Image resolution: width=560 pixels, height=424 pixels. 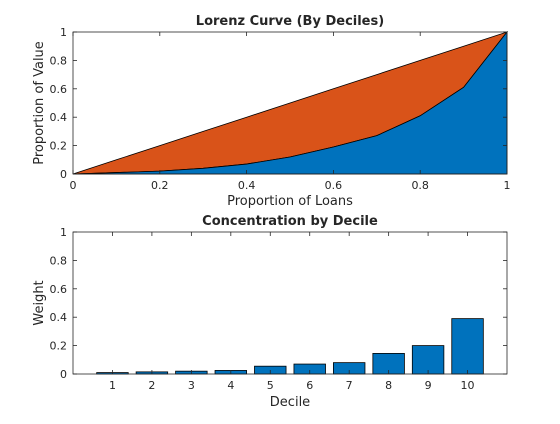 What do you see at coordinates (507, 185) in the screenshot?
I see `lorenz-xtick-label: 1` at bounding box center [507, 185].